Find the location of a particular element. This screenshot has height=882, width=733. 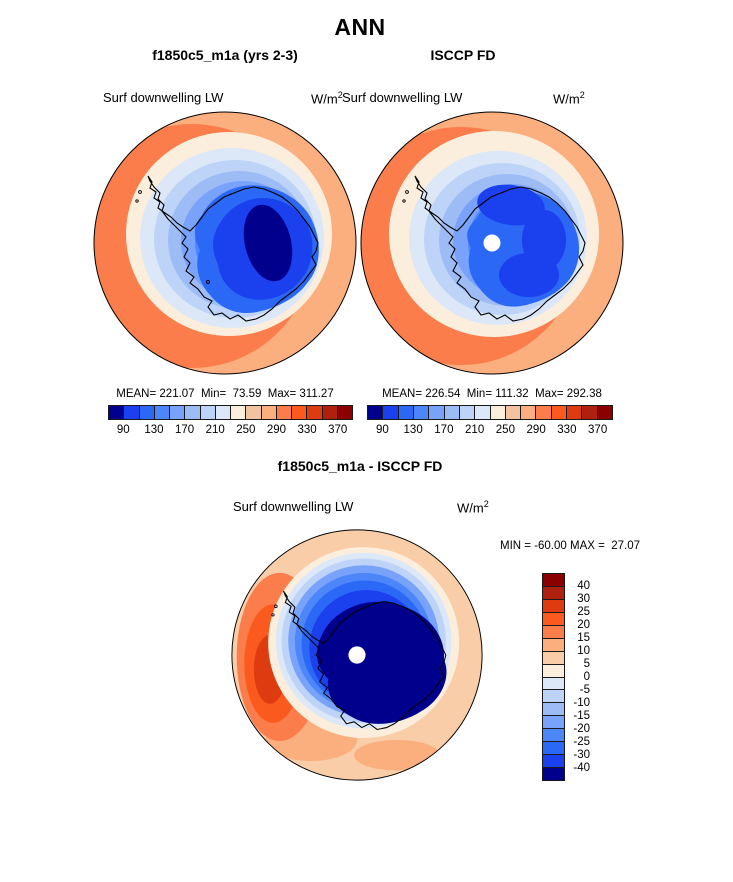

model-map is located at coordinates (225, 243).